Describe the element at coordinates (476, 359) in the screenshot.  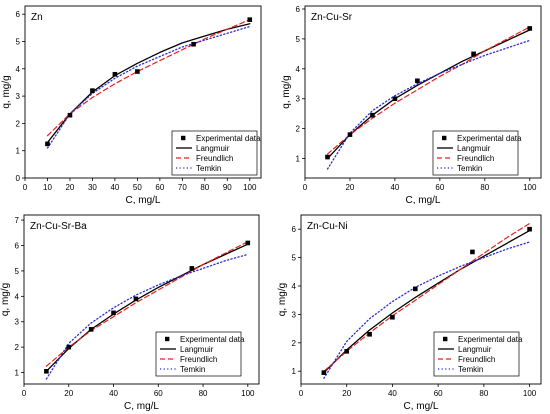
I see `legend-label: Freundlich` at that location.